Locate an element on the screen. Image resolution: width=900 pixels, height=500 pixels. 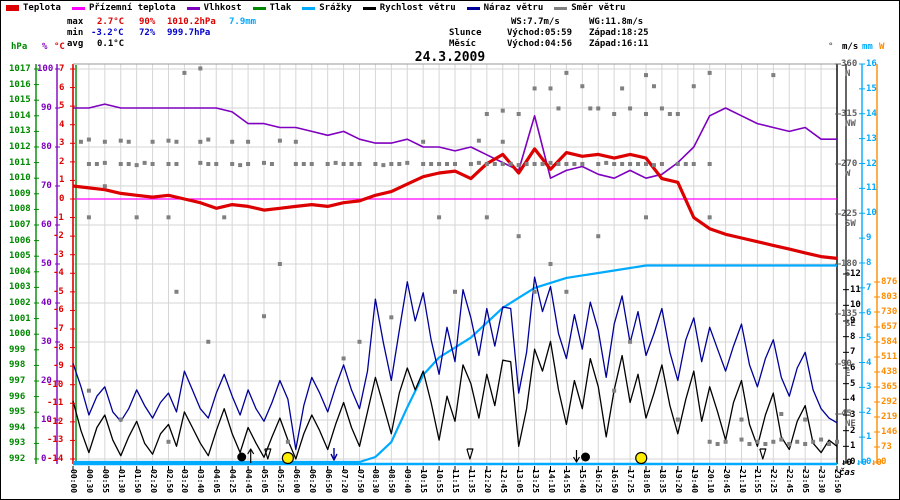
ms-tick-label: 9 is located at coordinates (853, 320).